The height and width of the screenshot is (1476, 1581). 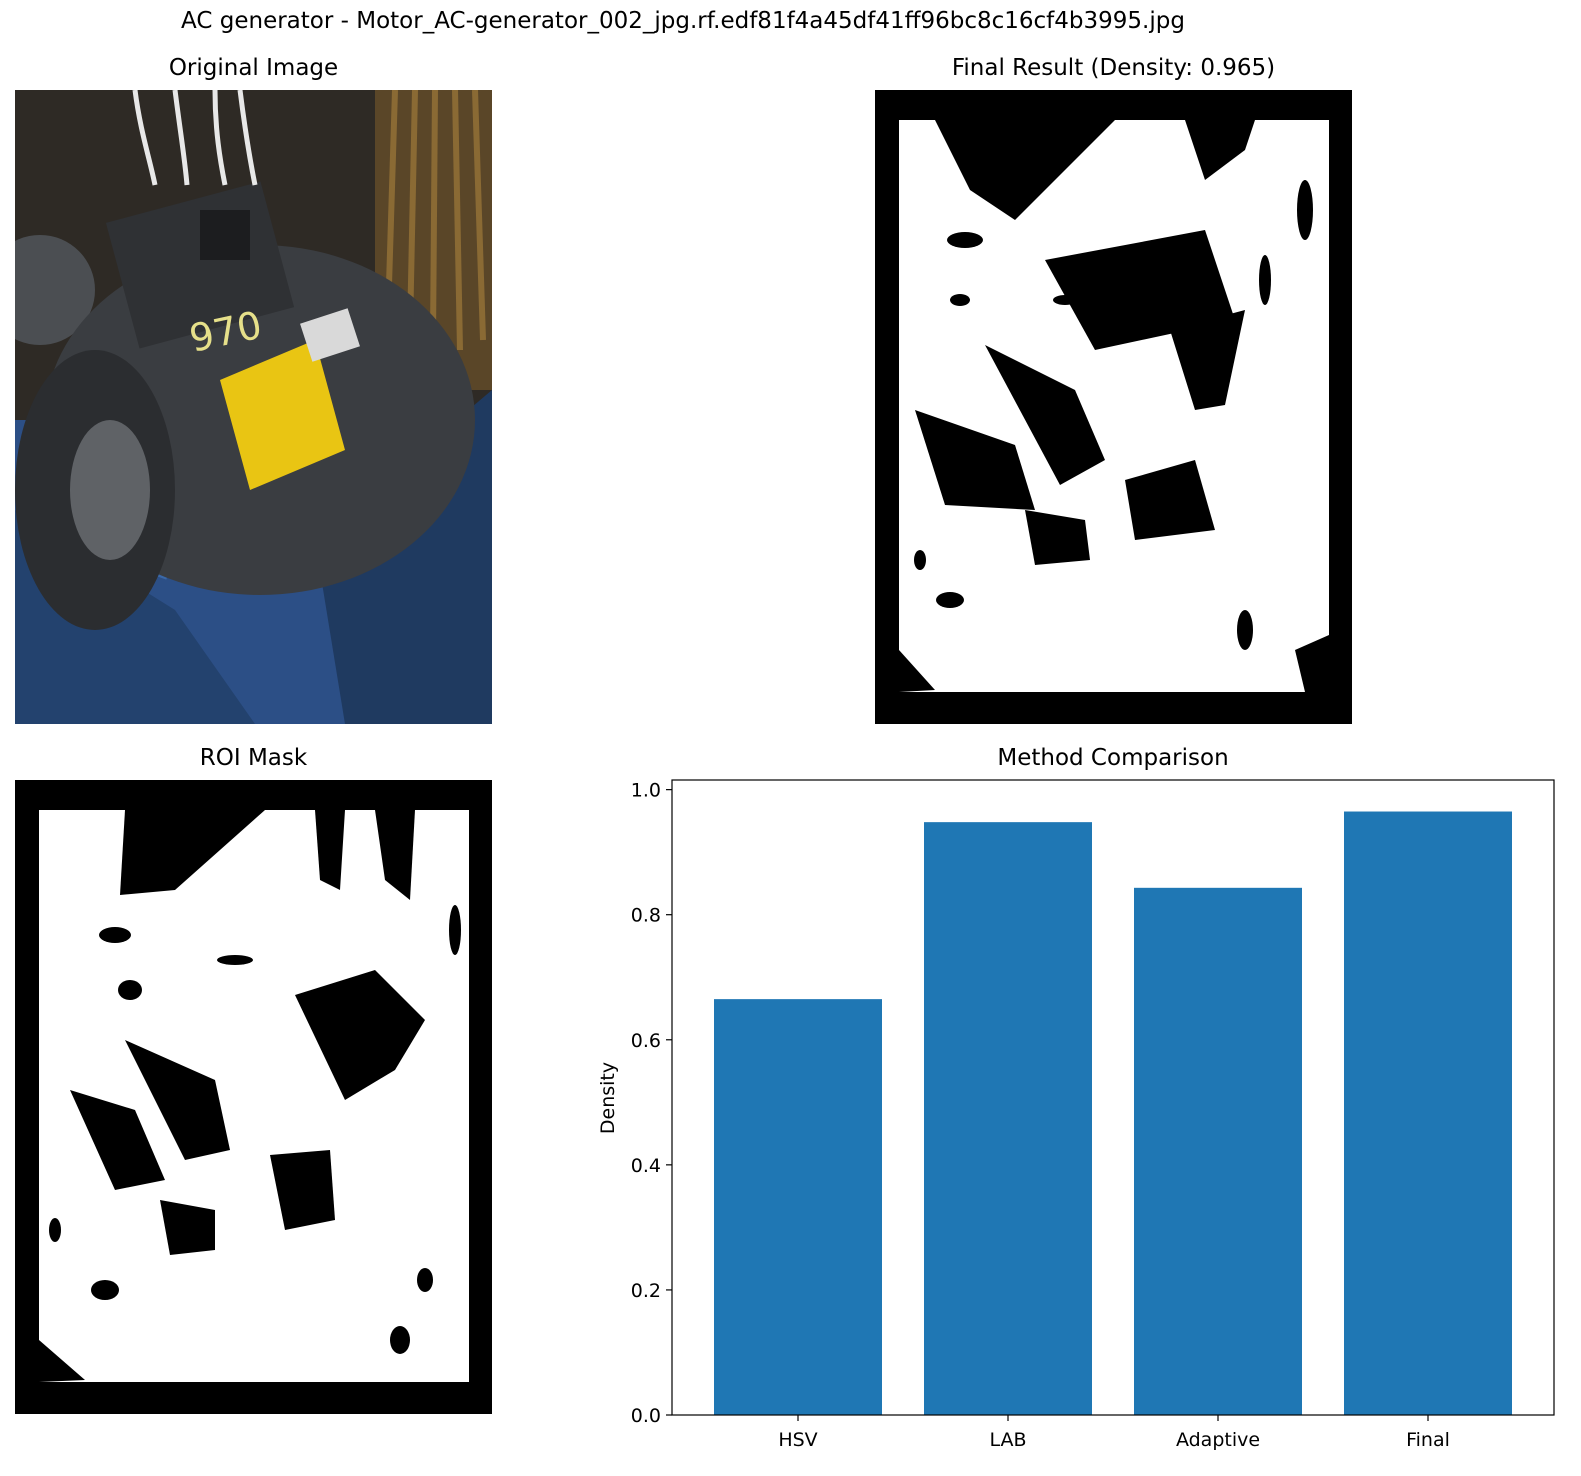 I want to click on y-tick-label: 1.0, so click(x=646, y=791).